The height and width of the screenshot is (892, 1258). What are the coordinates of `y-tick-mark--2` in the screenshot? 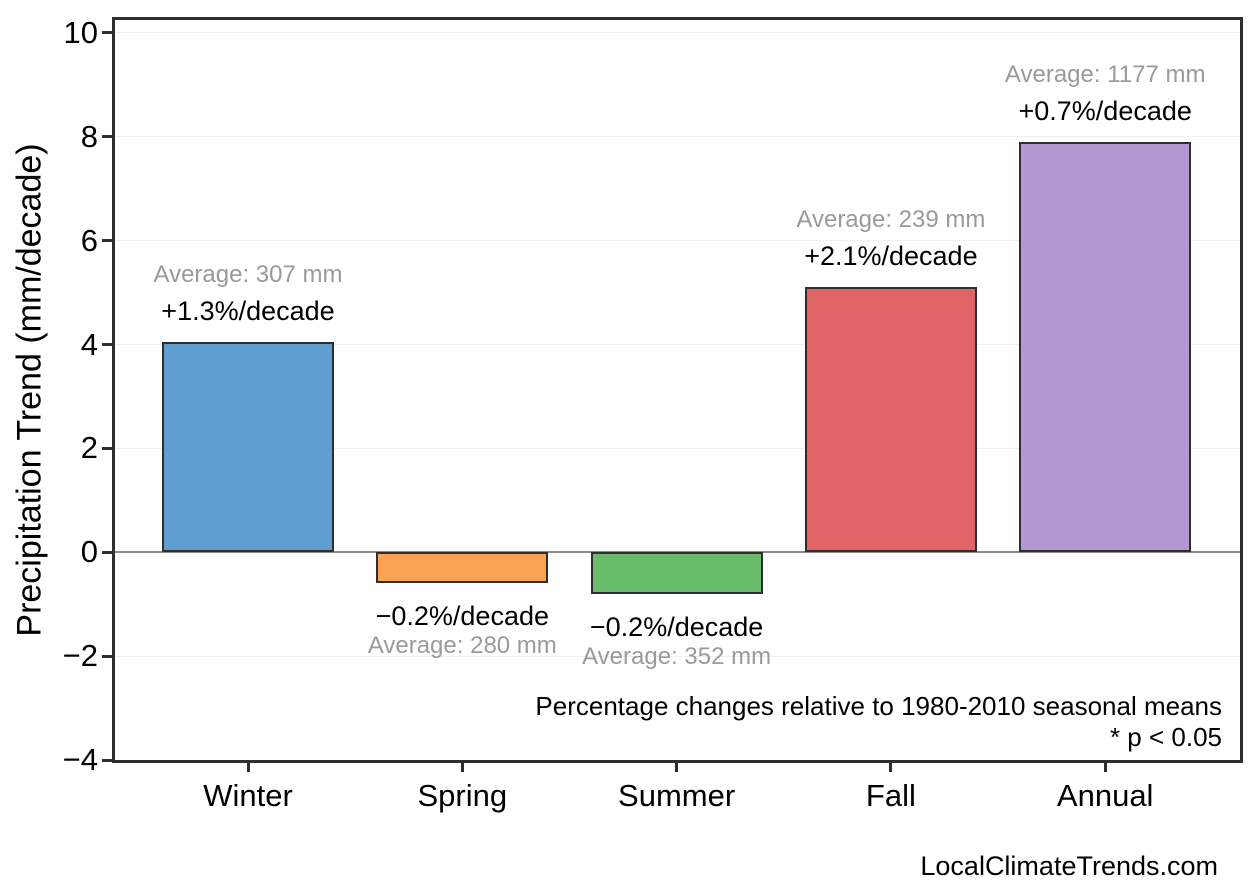 It's located at (107, 656).